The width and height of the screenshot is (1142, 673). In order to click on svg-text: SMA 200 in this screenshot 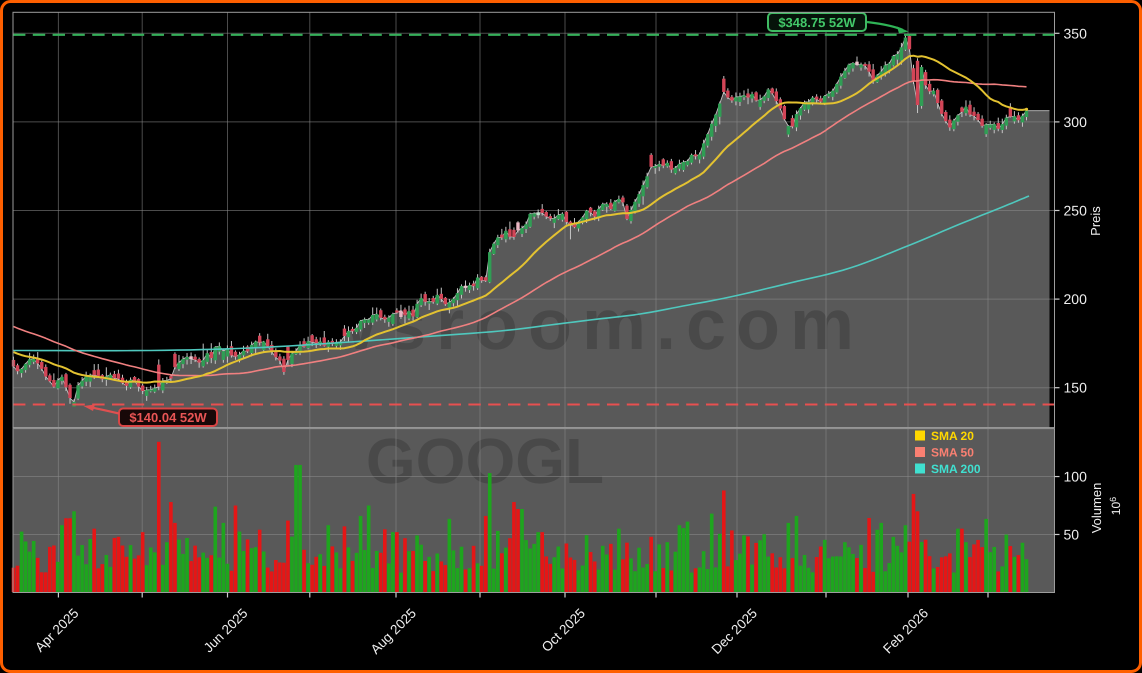, I will do `click(956, 469)`.